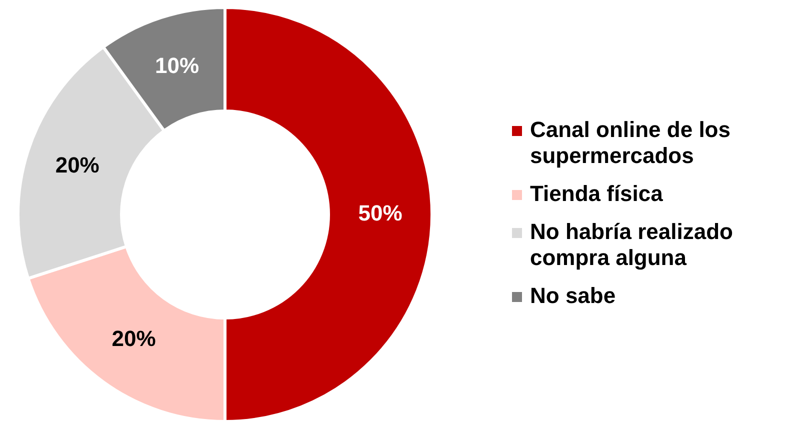 The height and width of the screenshot is (425, 792). I want to click on legend-label: Canal online de los supermercados, so click(631, 142).